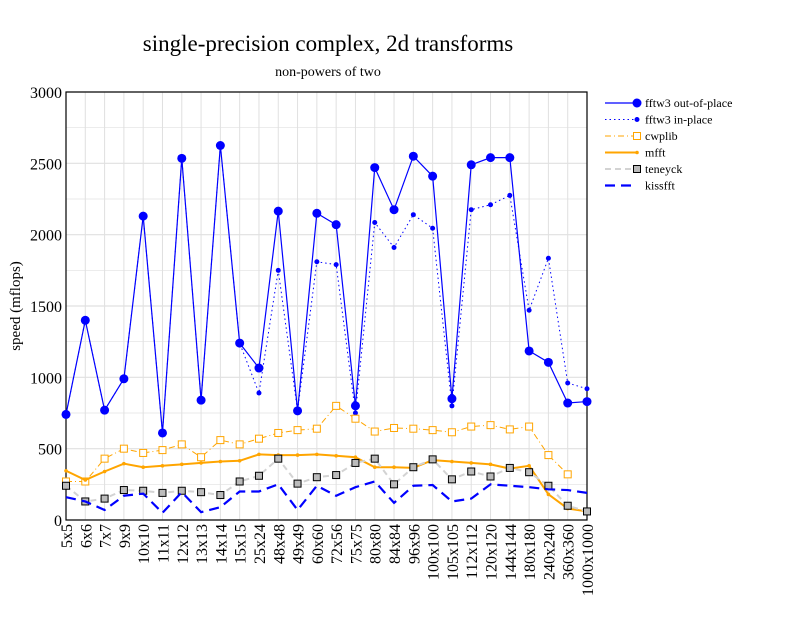  What do you see at coordinates (492, 552) in the screenshot?
I see `x-tick-label: 120x120` at bounding box center [492, 552].